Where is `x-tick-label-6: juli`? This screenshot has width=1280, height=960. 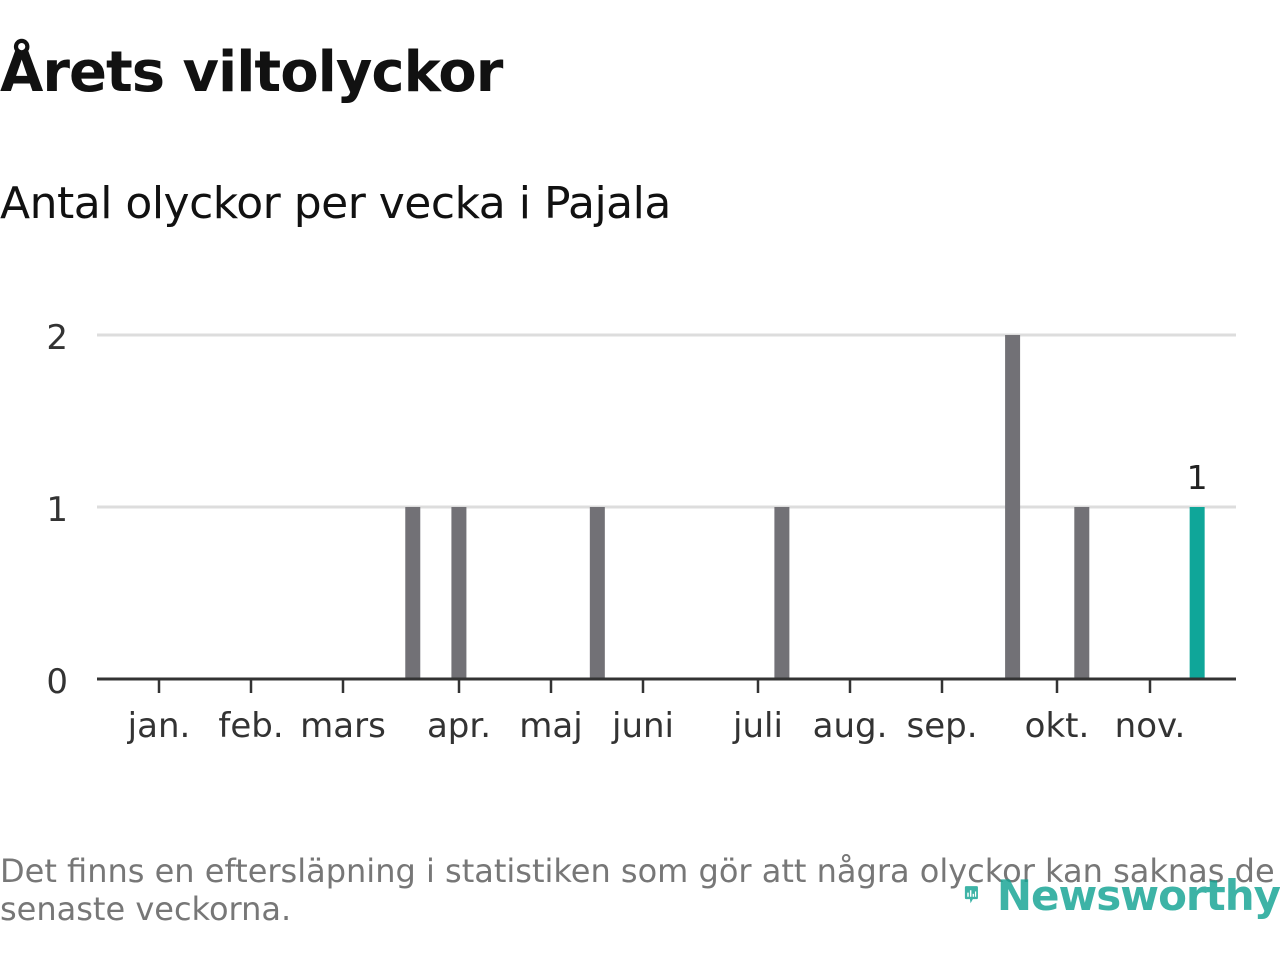
x-tick-label-6: juli is located at coordinates (757, 726).